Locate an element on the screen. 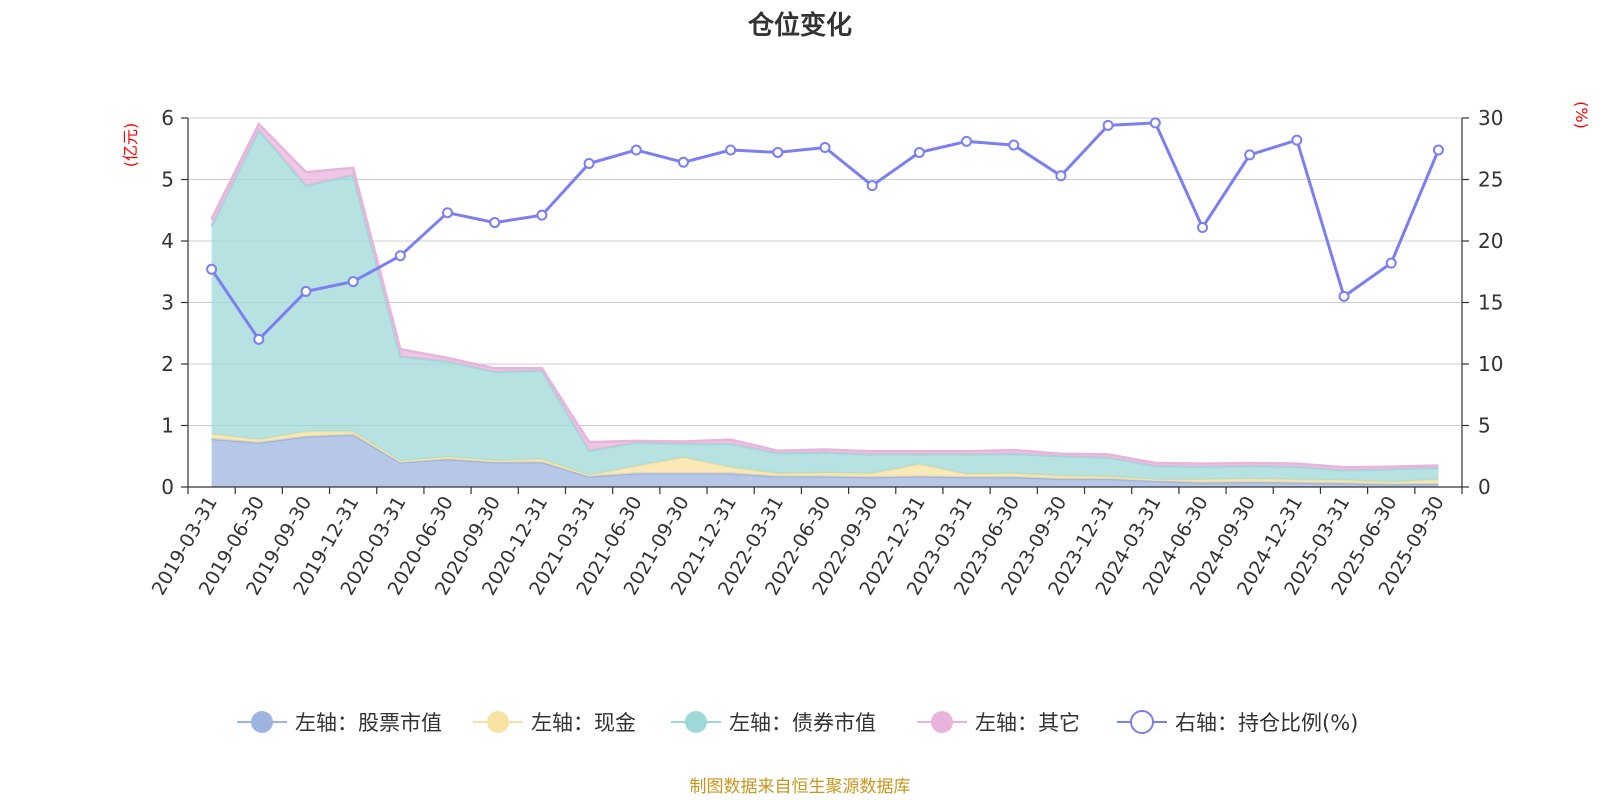 The image size is (1600, 800). left-axis-unit: (亿元) is located at coordinates (130, 145).